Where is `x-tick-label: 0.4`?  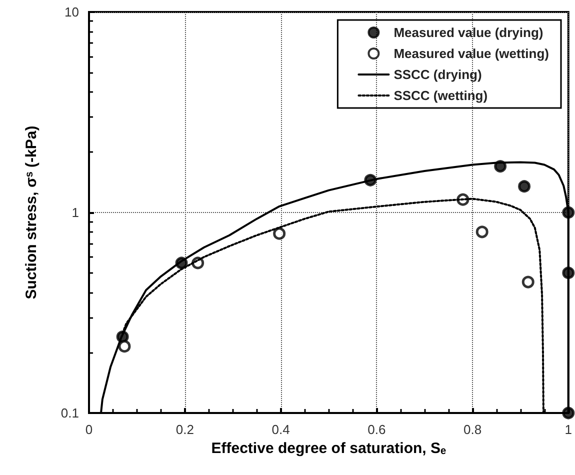 x-tick-label: 0.4 is located at coordinates (281, 429).